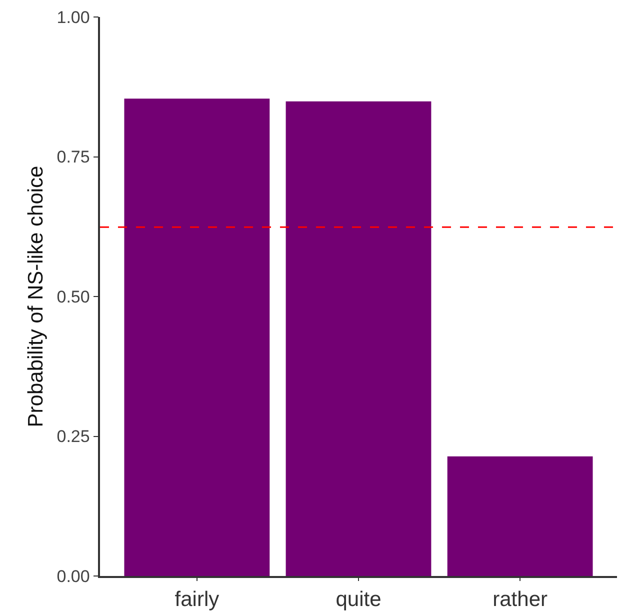 The height and width of the screenshot is (614, 631). I want to click on y-axis-title: Probability of NS-like choice, so click(36, 297).